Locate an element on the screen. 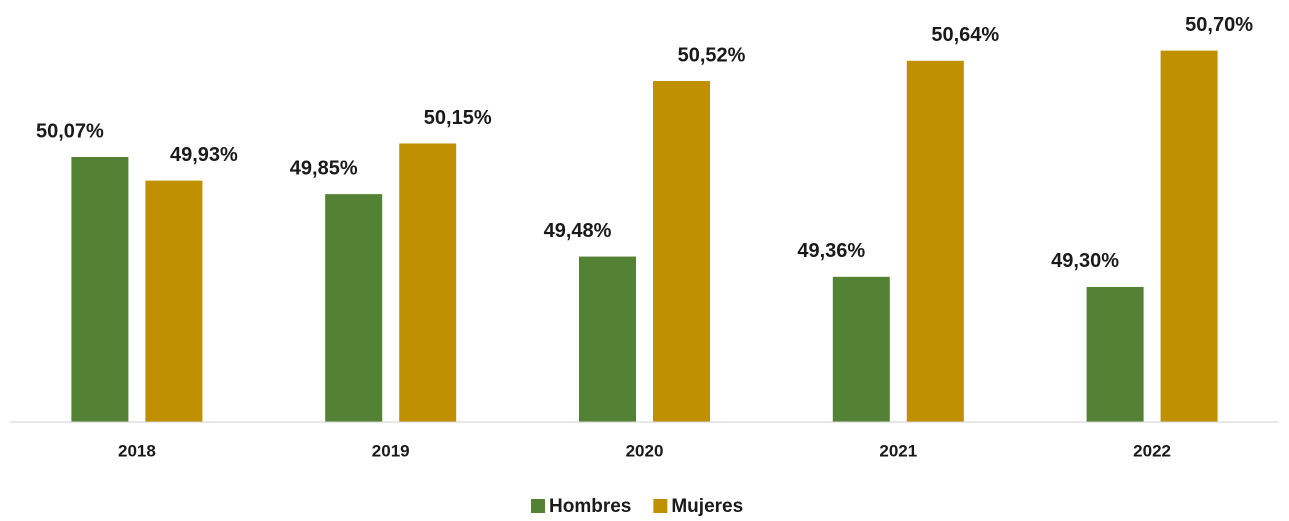  x-tick-label: 2019 is located at coordinates (391, 450).